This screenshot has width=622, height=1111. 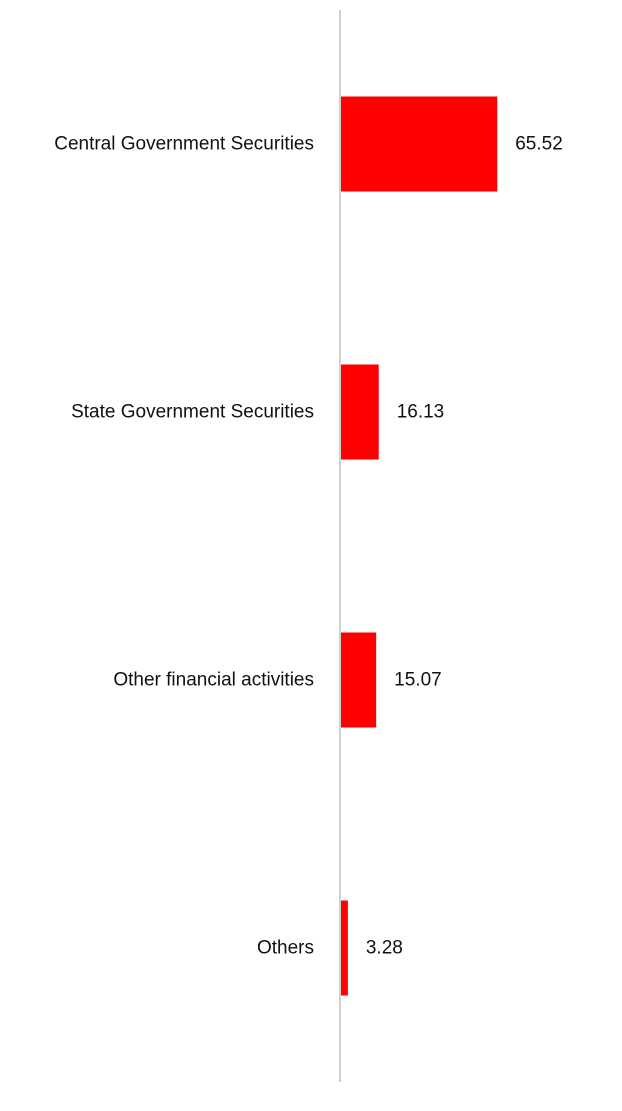 I want to click on category-label-2: Other financial activities, so click(x=213, y=680).